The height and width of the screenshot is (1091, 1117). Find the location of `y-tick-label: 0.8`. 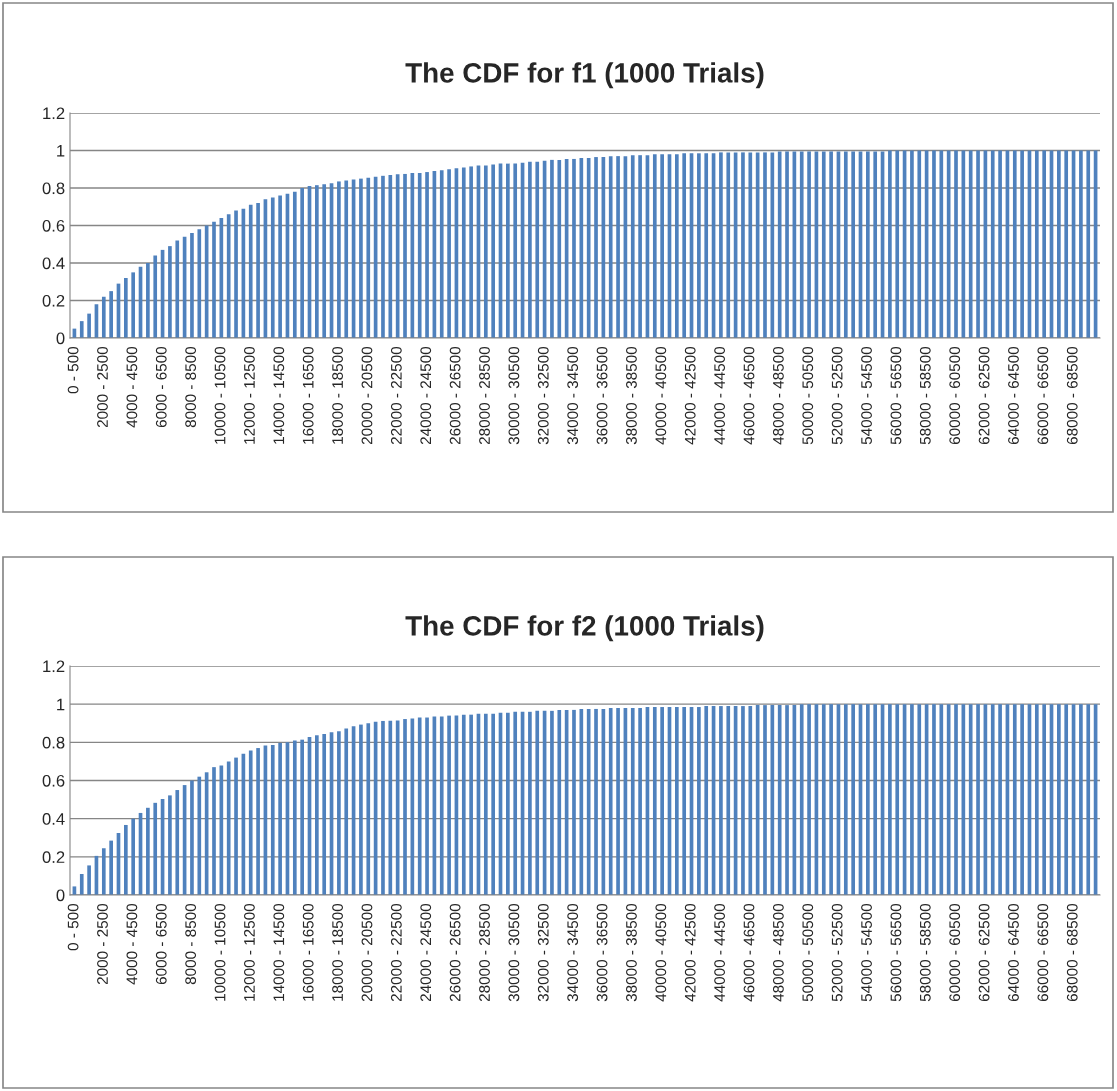

y-tick-label: 0.8 is located at coordinates (53, 188).